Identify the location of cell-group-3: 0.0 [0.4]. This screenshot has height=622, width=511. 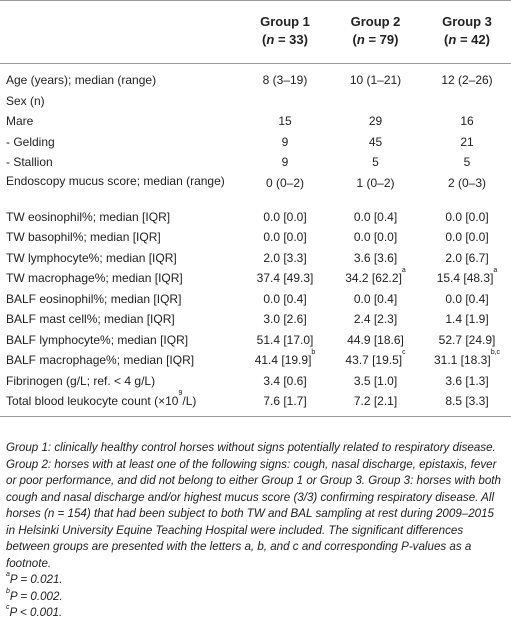
(467, 298).